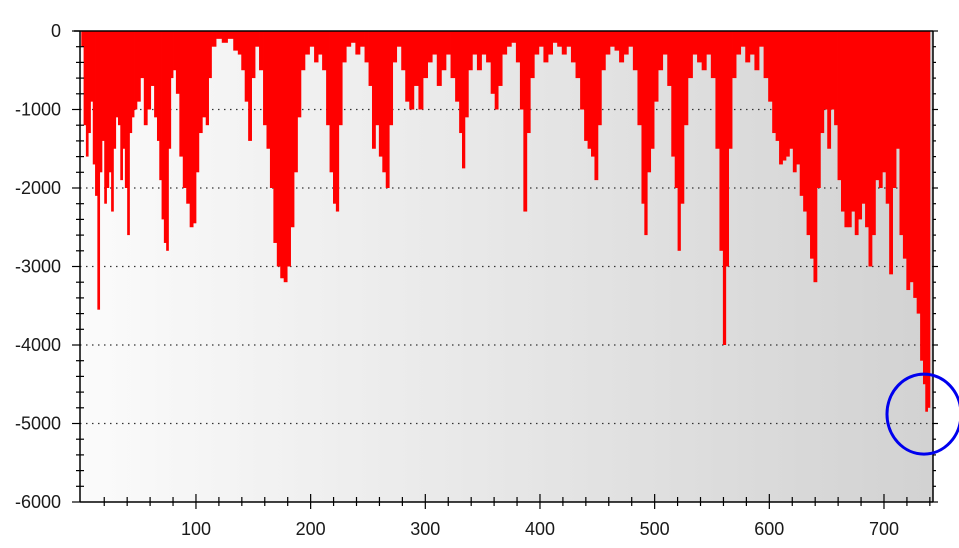  What do you see at coordinates (56, 31) in the screenshot?
I see `y-tick-label: 0` at bounding box center [56, 31].